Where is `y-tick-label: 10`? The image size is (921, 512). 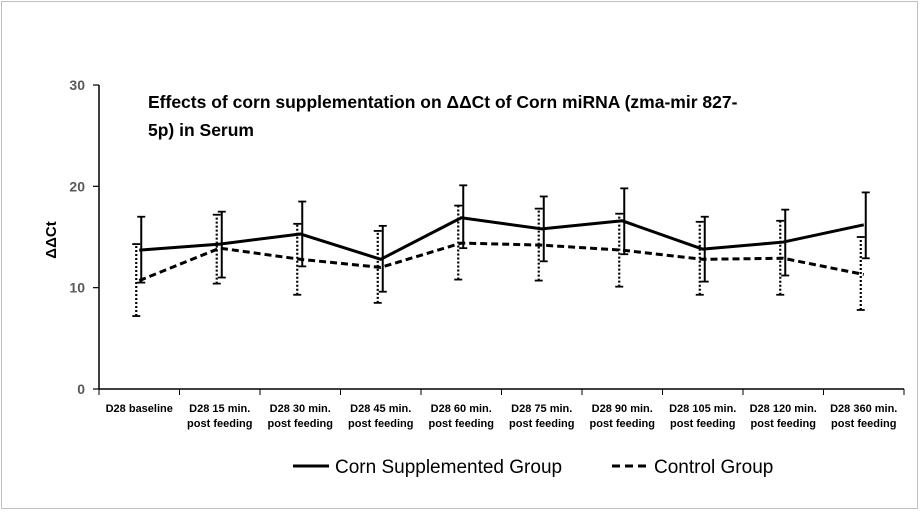
y-tick-label: 10 is located at coordinates (77, 288).